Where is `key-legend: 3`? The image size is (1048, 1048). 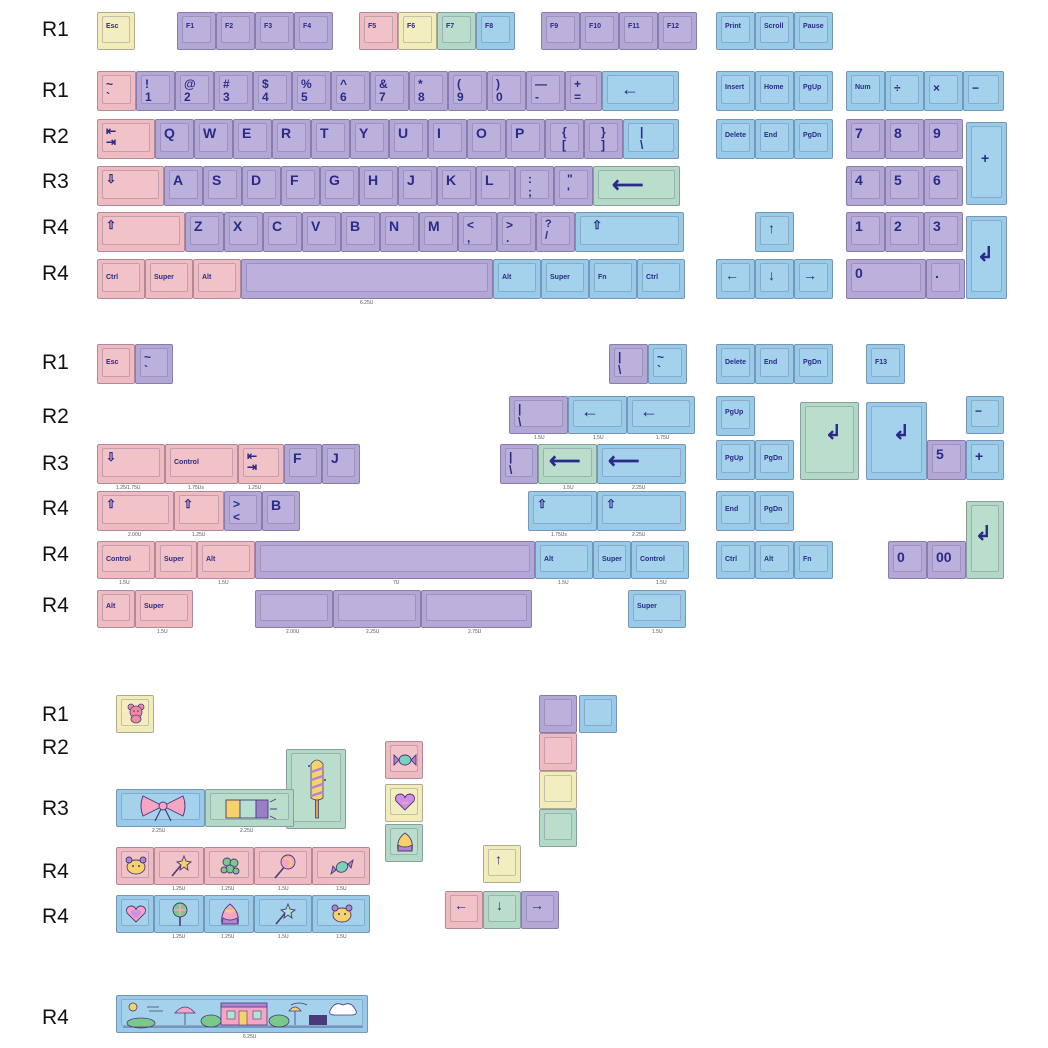
key-legend: 3 is located at coordinates (937, 226).